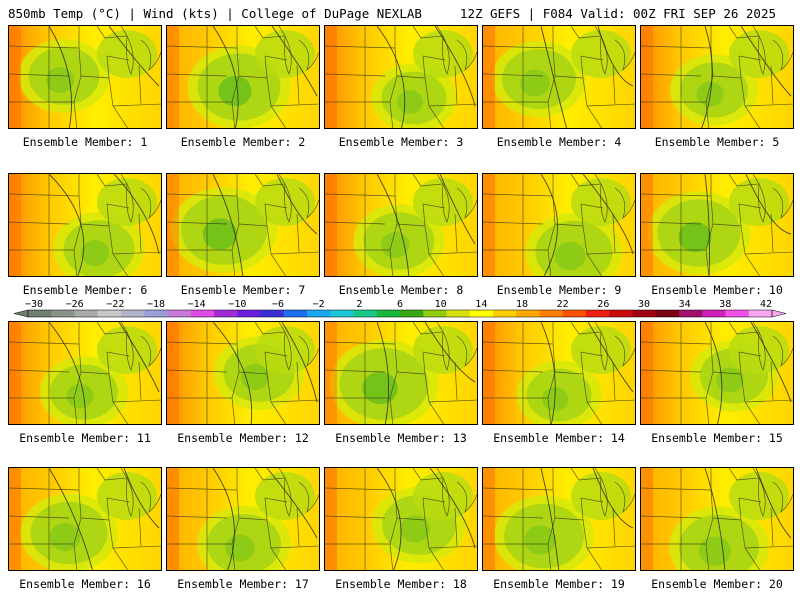  I want to click on member-label: Ensemble Member: 1, so click(85, 142).